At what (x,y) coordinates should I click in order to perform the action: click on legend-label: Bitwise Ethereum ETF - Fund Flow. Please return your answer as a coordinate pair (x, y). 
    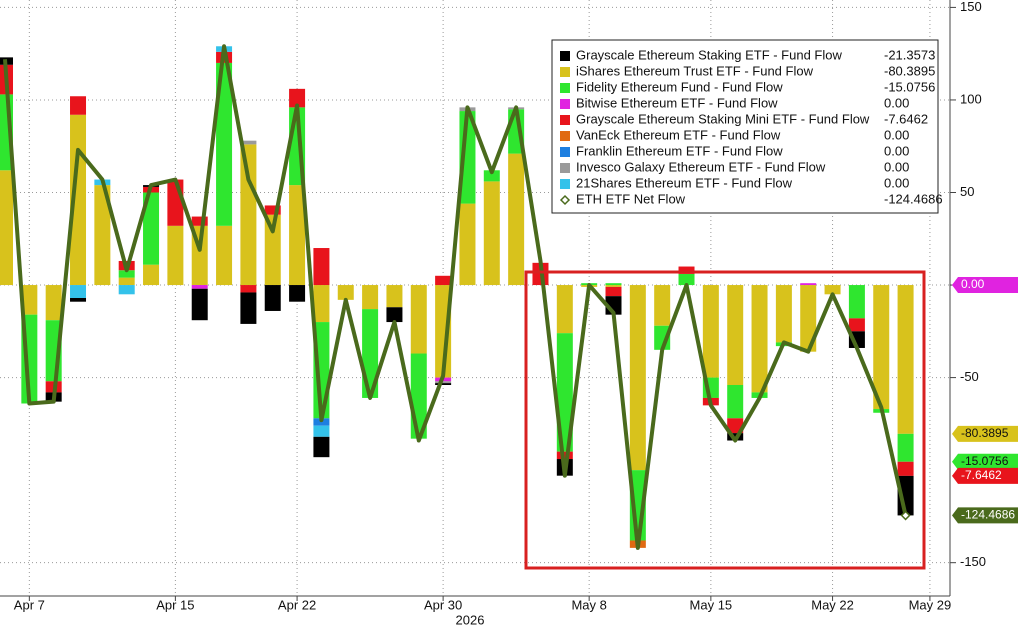
    Looking at the image, I should click on (677, 102).